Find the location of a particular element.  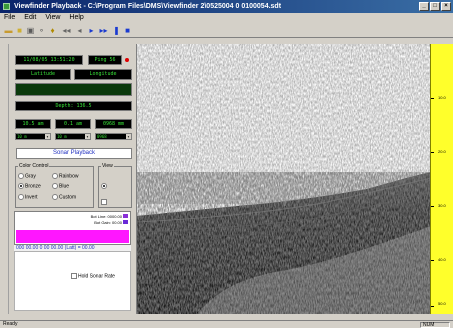

range-c-display: 0968 mm is located at coordinates (113, 124).